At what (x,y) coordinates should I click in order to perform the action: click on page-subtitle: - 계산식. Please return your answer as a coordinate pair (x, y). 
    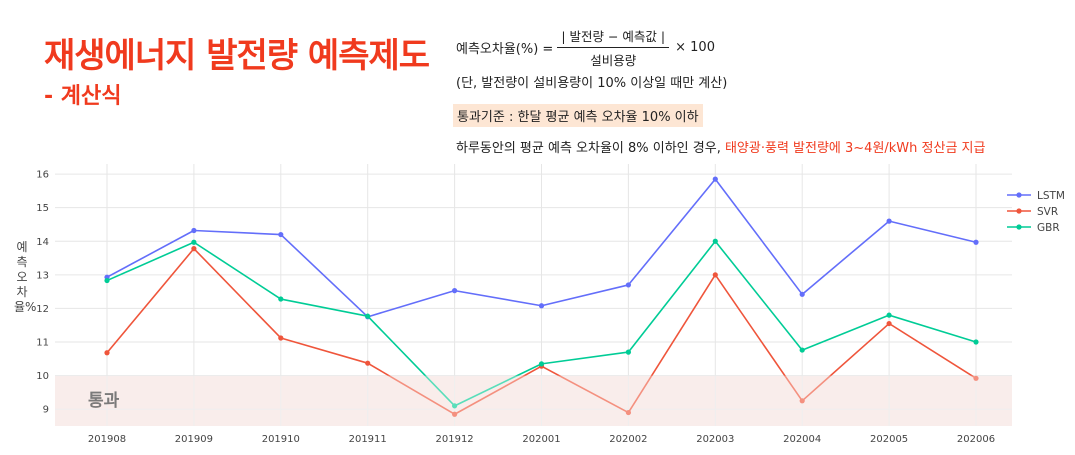
    Looking at the image, I should click on (83, 96).